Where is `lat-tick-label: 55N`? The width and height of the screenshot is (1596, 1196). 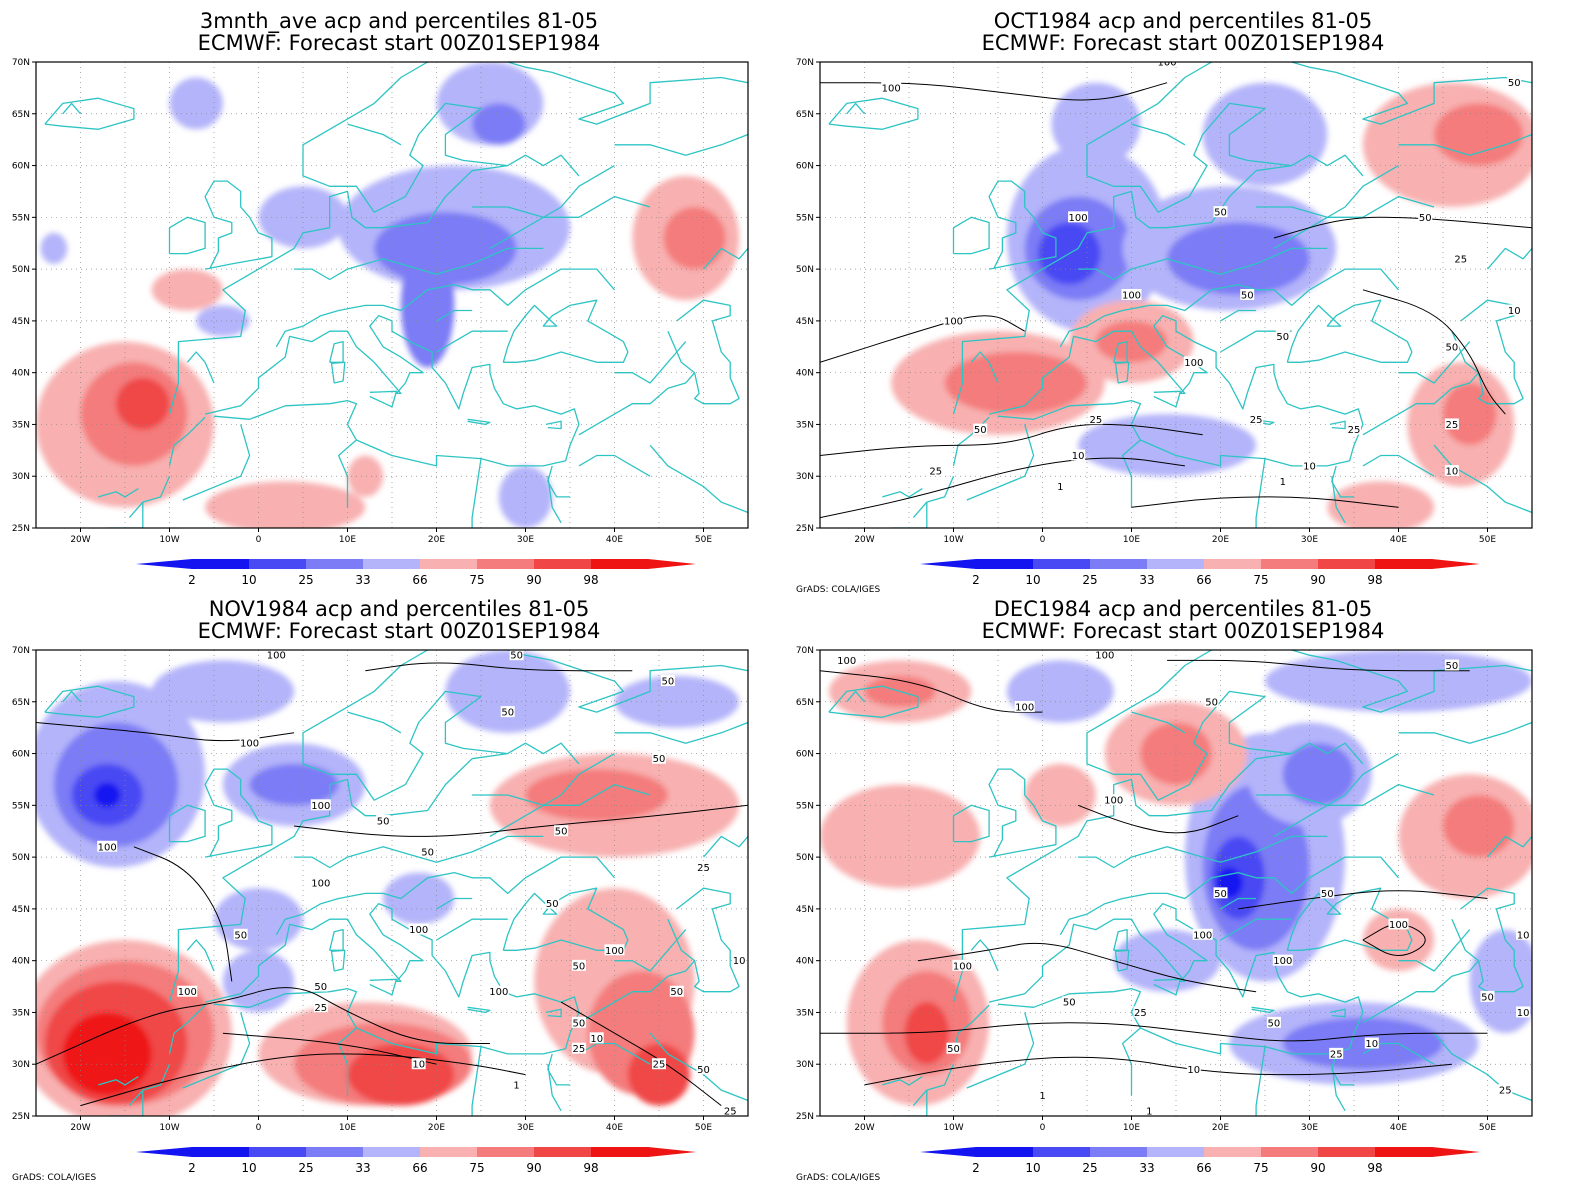 lat-tick-label: 55N is located at coordinates (805, 218).